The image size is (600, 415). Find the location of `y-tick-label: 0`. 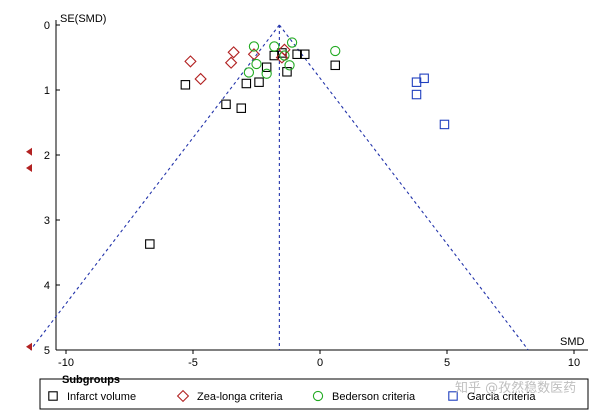

y-tick-label: 0 is located at coordinates (47, 26).